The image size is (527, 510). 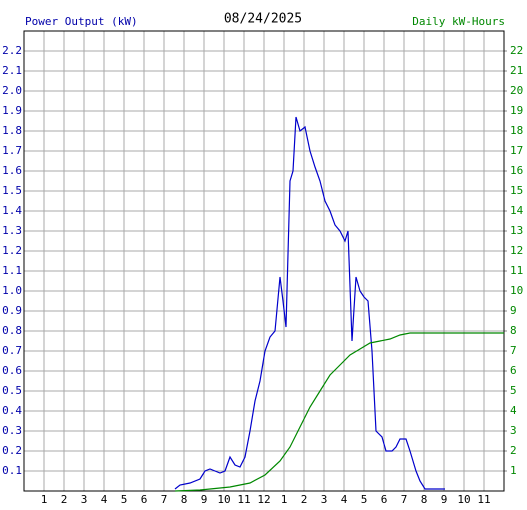 What do you see at coordinates (516, 70) in the screenshot?
I see `y2-tick-label: 21` at bounding box center [516, 70].